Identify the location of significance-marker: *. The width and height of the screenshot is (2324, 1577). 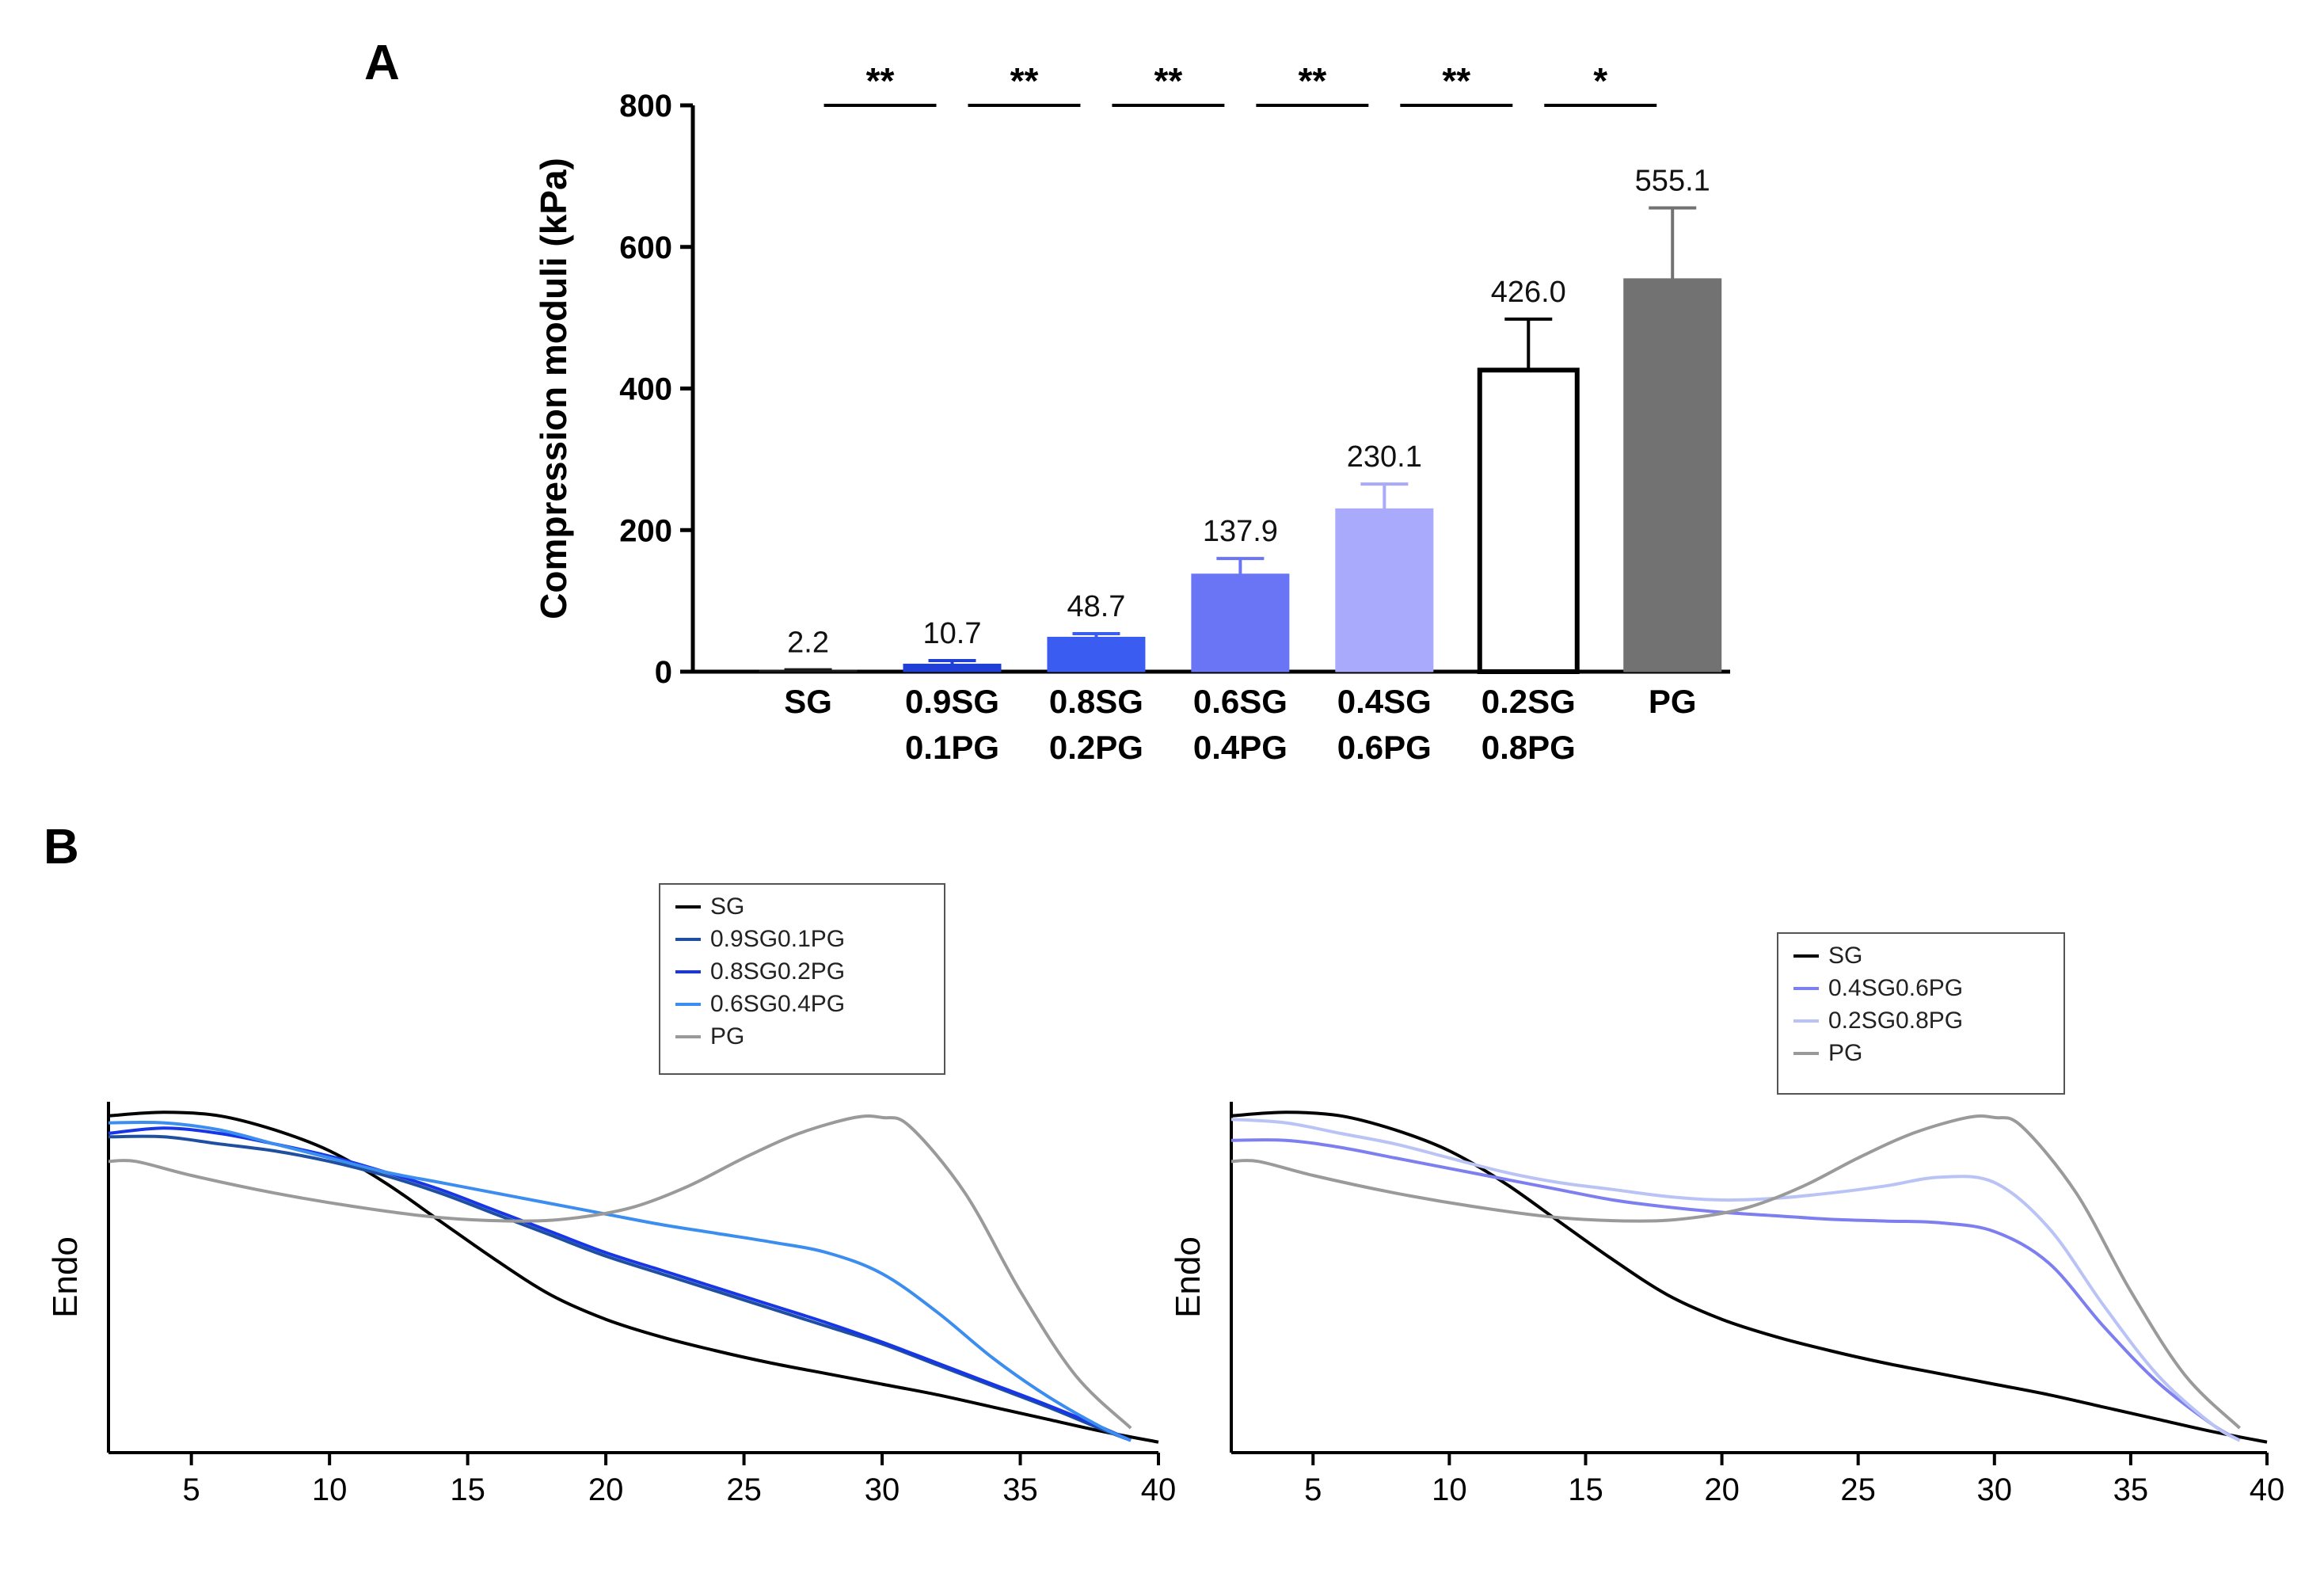
(1600, 80).